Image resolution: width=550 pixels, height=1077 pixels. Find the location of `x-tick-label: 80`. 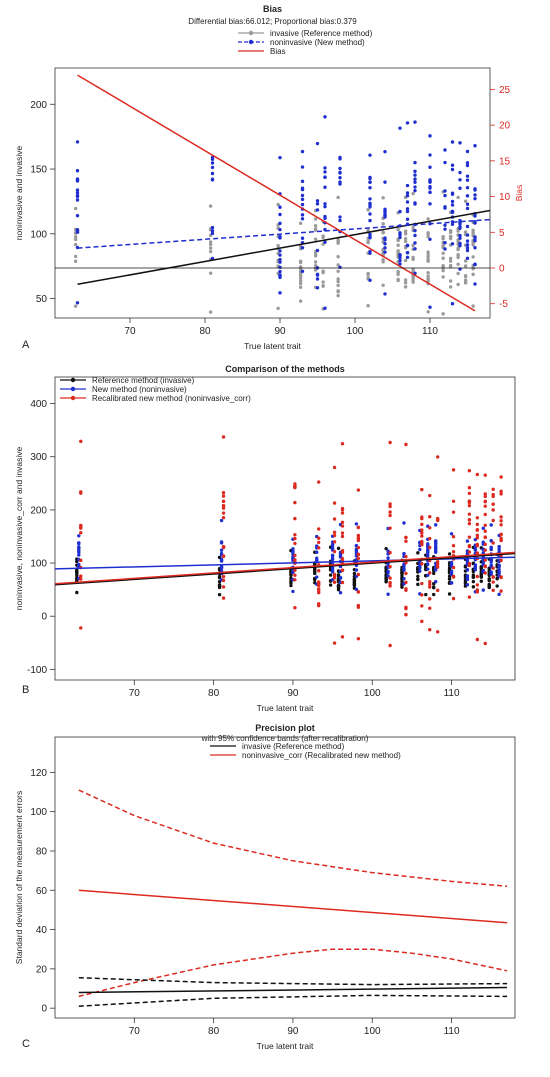

x-tick-label: 80 is located at coordinates (205, 331).